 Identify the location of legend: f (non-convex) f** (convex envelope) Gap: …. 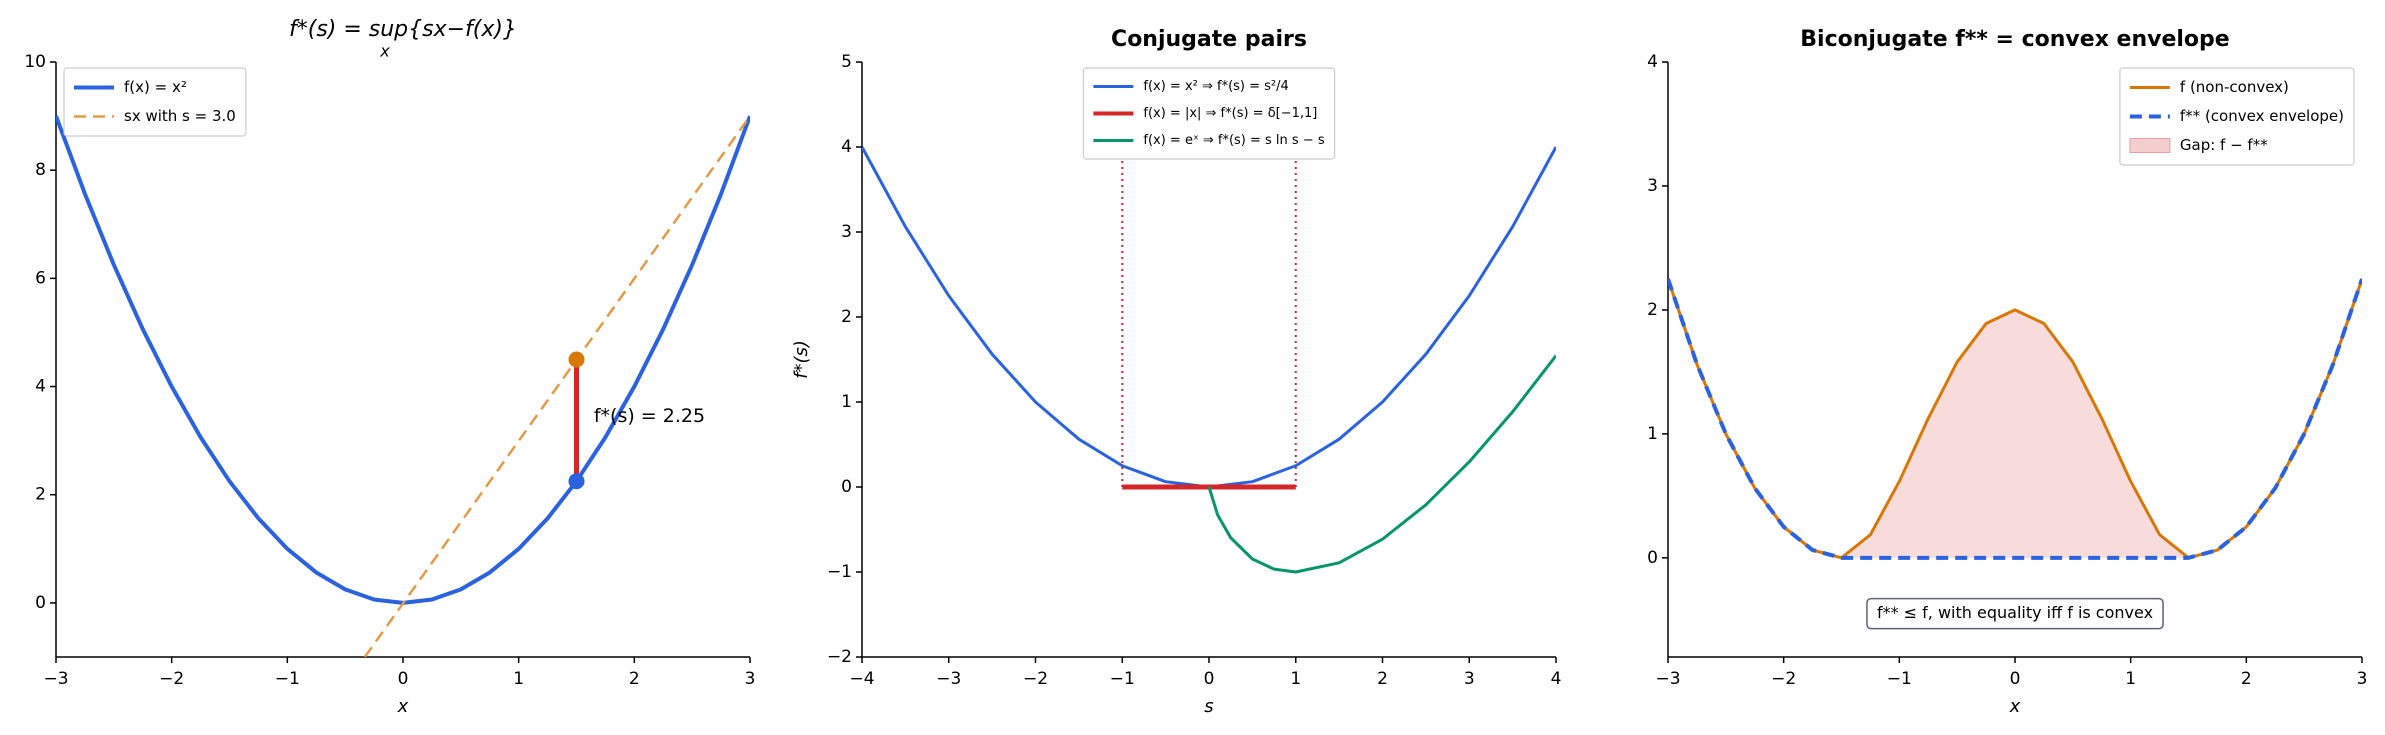
(2237, 116).